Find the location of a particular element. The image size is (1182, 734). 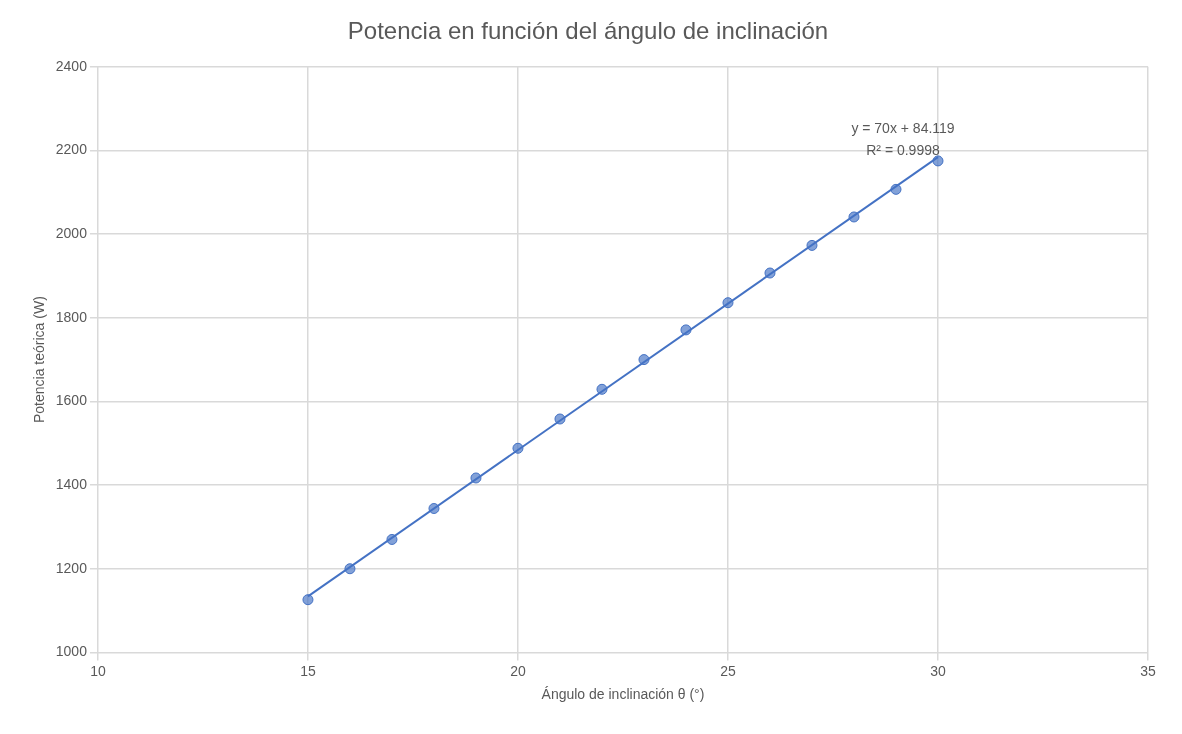

y-tick-label: 1200 is located at coordinates (71, 567).